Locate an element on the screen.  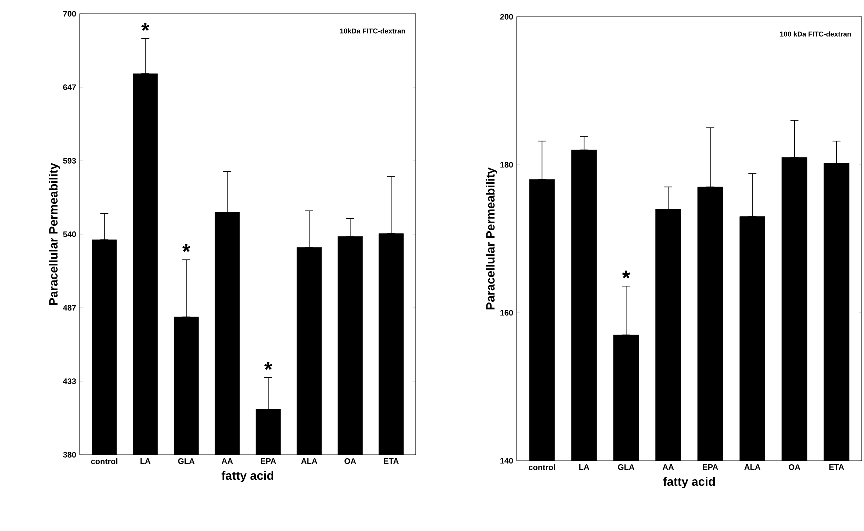
y-tick-label: 160 is located at coordinates (507, 313).